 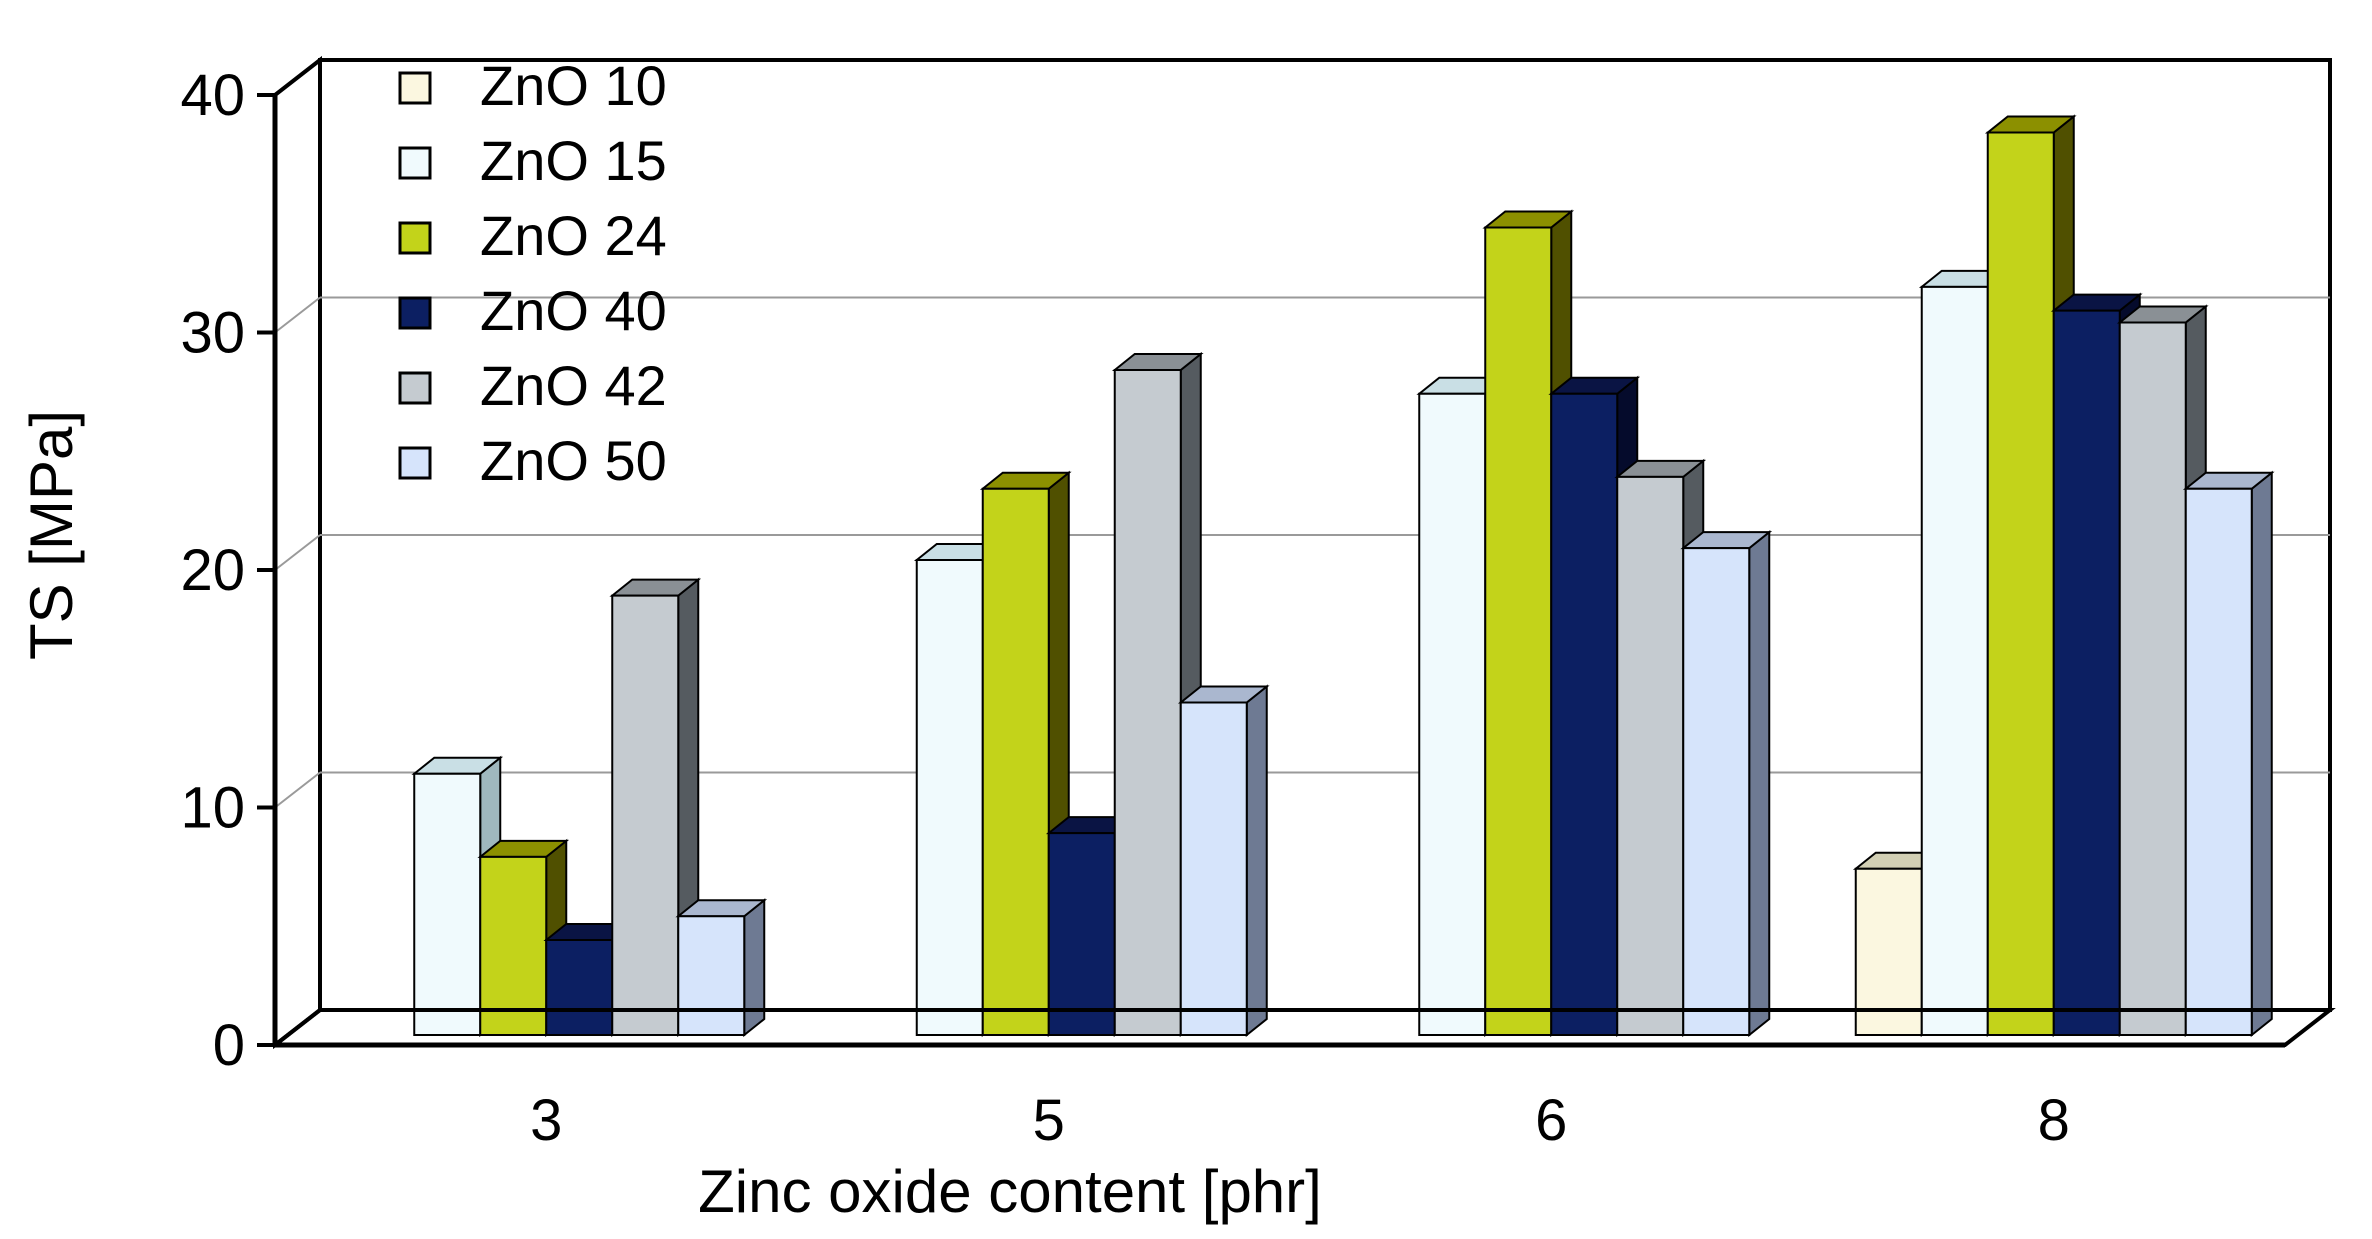 I want to click on legend-label: ZnO 40, so click(x=573, y=310).